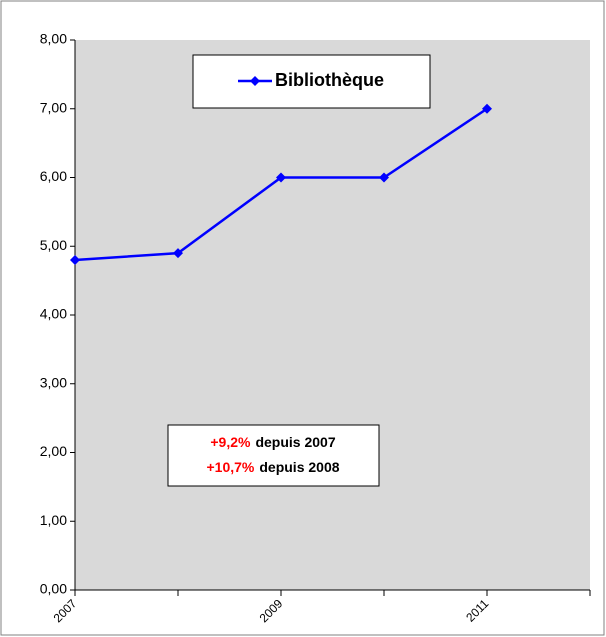 Image resolution: width=606 pixels, height=637 pixels. I want to click on annotation: +9,2% depuis 2007, so click(272, 442).